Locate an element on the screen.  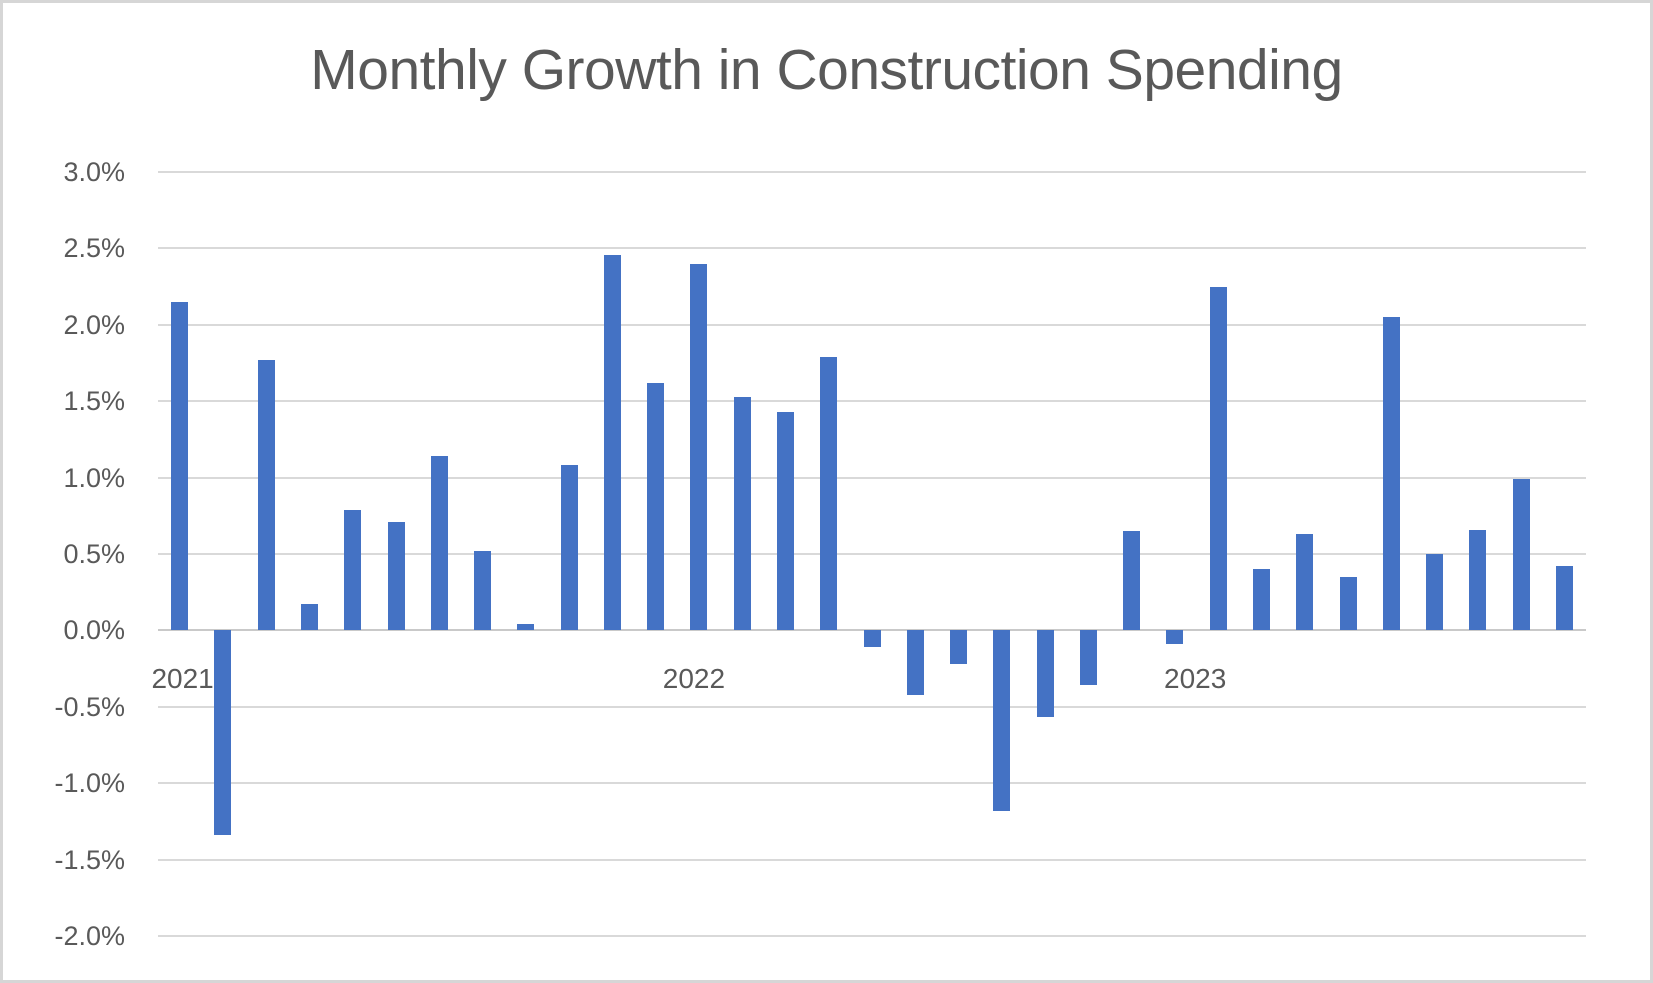
bar-mar-2022 is located at coordinates (785, 521).